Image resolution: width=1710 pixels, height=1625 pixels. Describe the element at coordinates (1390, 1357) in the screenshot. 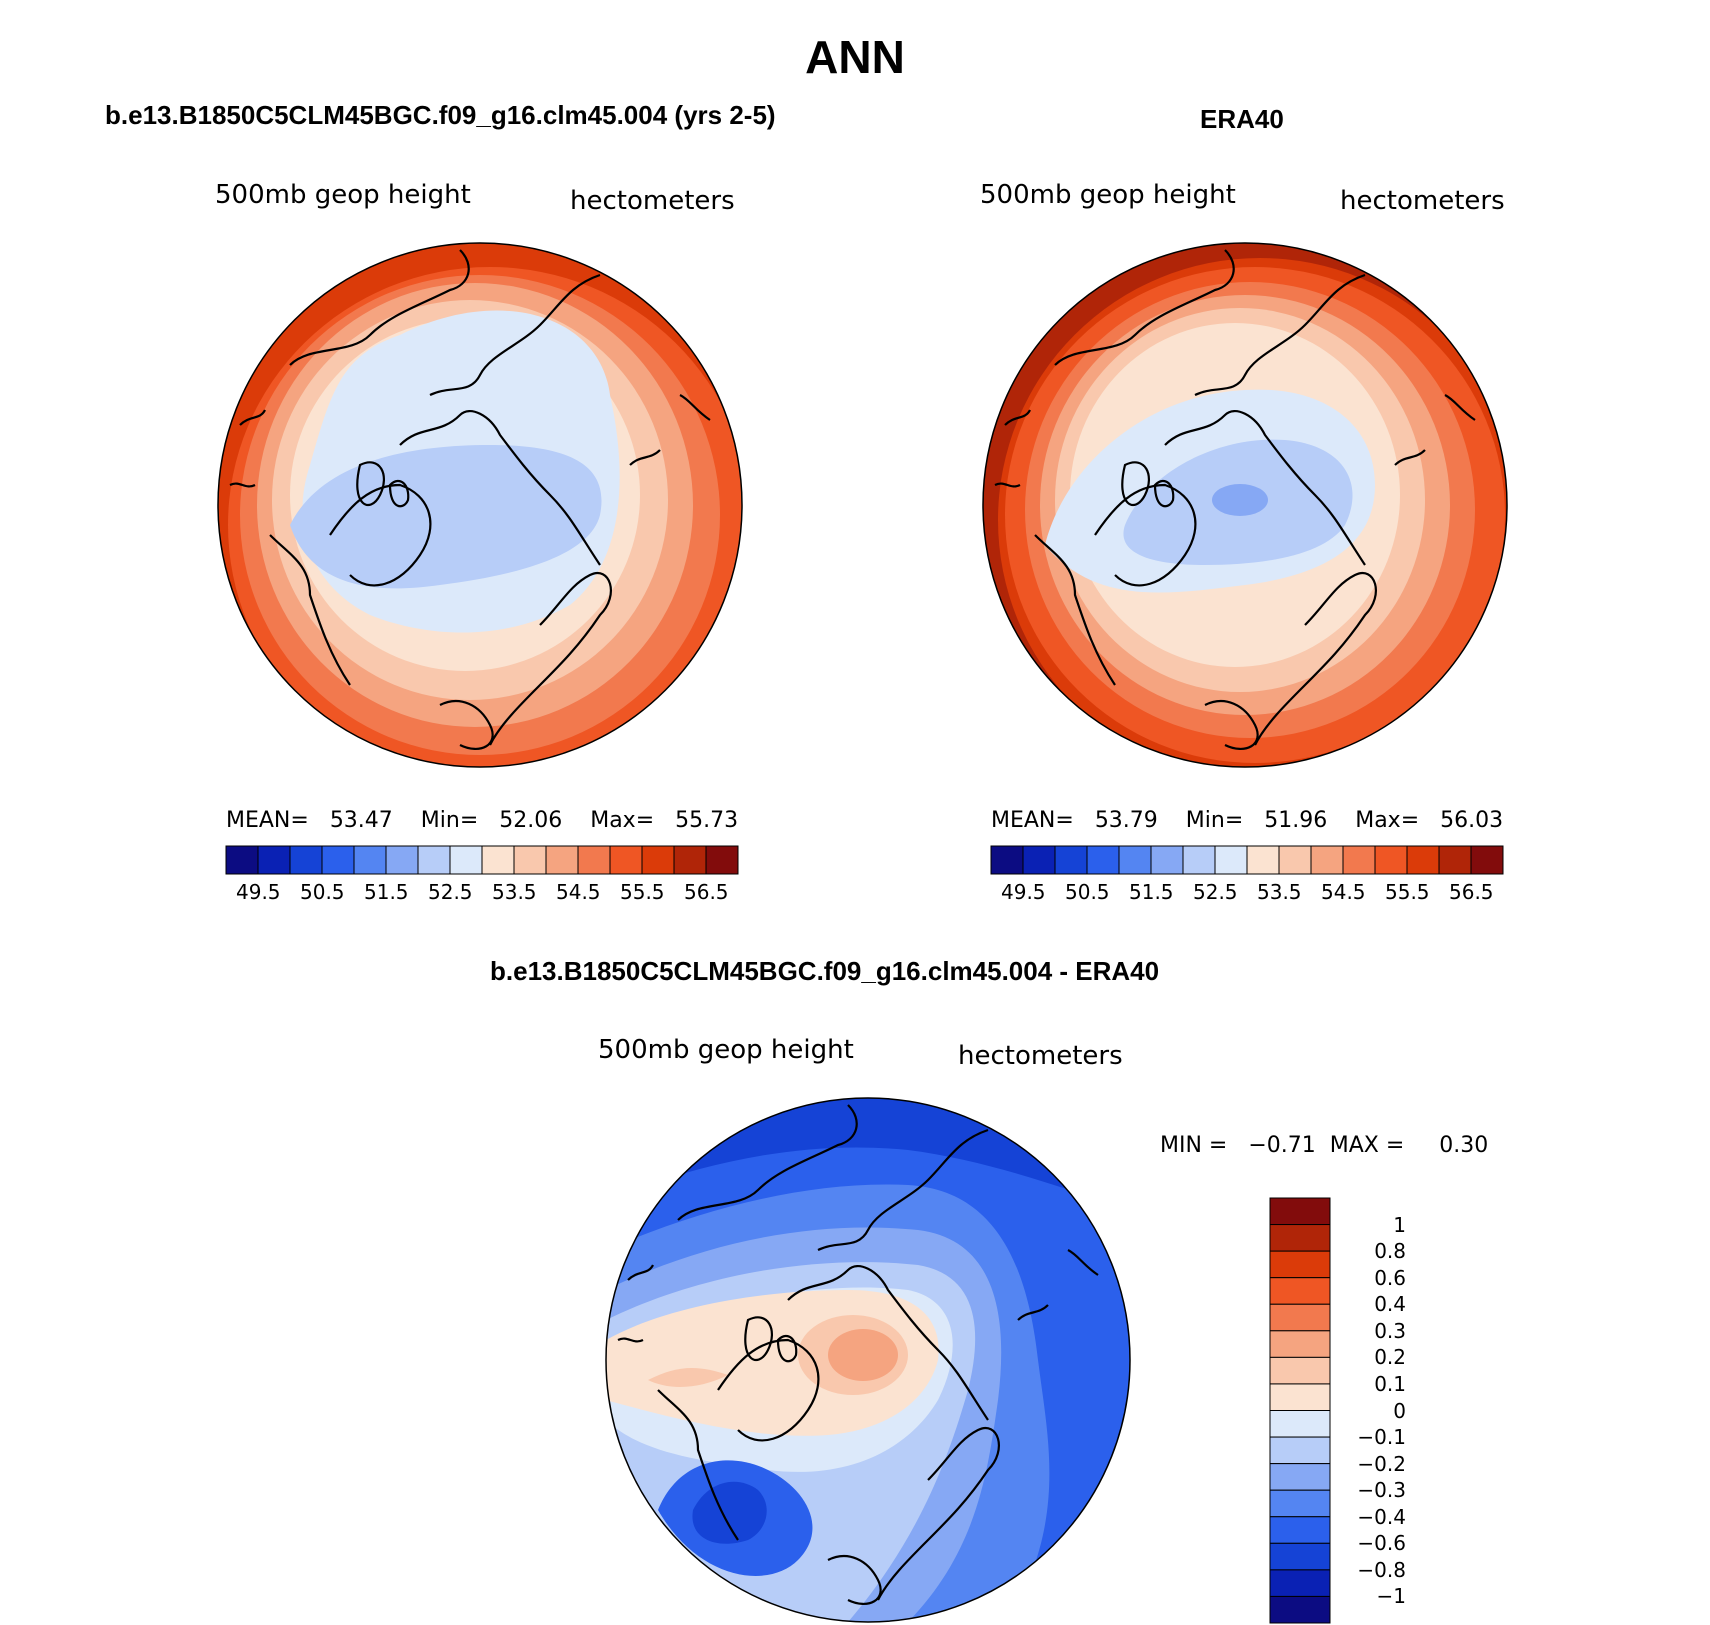

I see `colorbar-tick-label: 0.2` at that location.